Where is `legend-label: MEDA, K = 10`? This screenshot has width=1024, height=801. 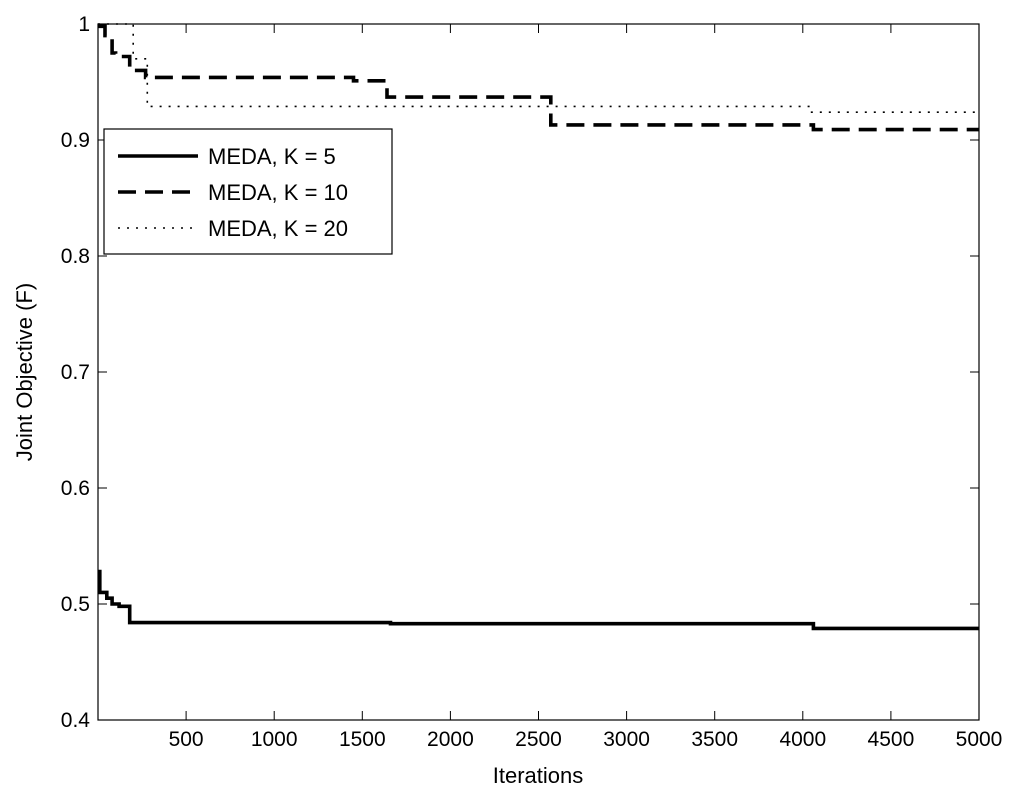
legend-label: MEDA, K = 10 is located at coordinates (278, 192).